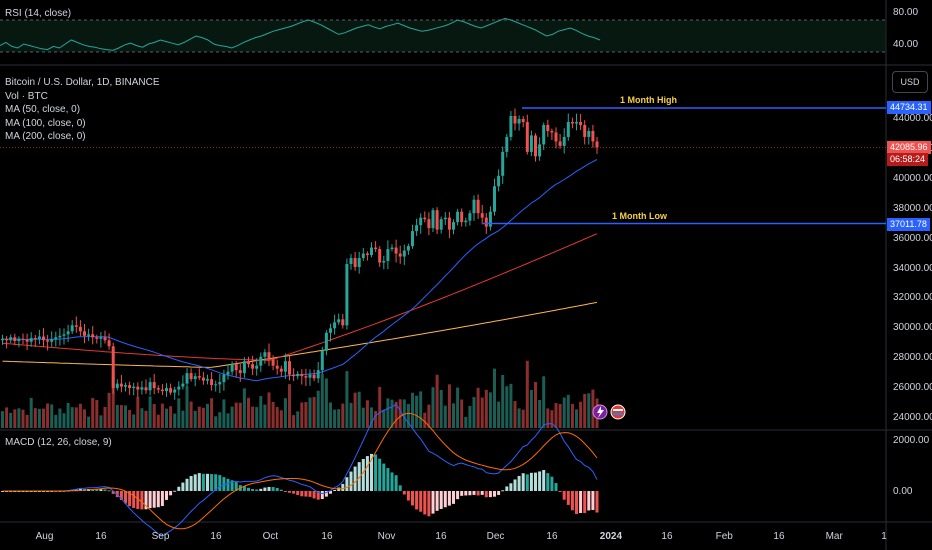 This screenshot has width=932, height=550. Describe the element at coordinates (609, 412) in the screenshot. I see `event-icons` at that location.